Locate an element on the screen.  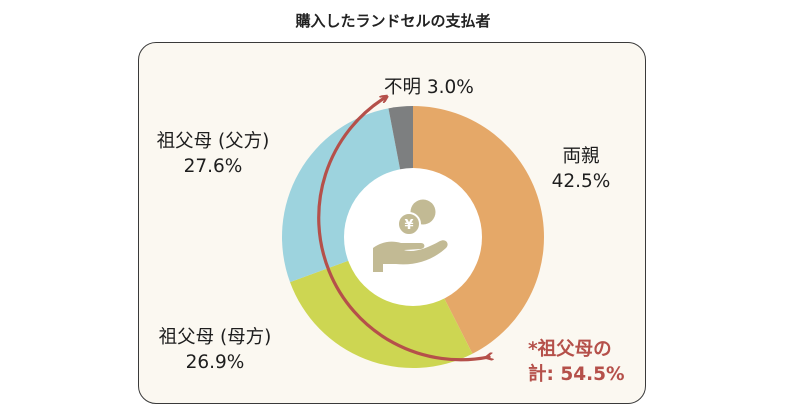
donut-hole is located at coordinates (413, 237).